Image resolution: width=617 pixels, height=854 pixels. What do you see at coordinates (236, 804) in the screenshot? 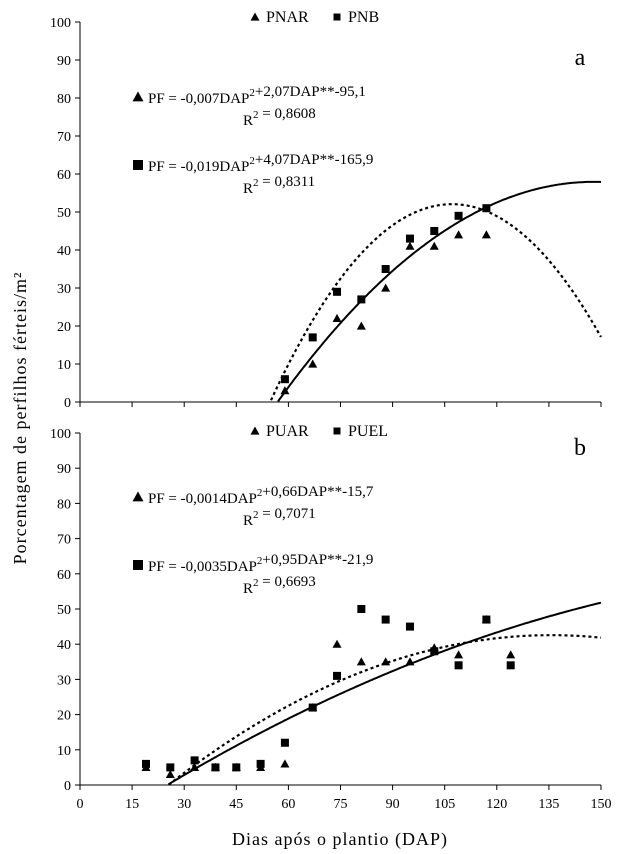
I see `x-tick-label: 45` at bounding box center [236, 804].